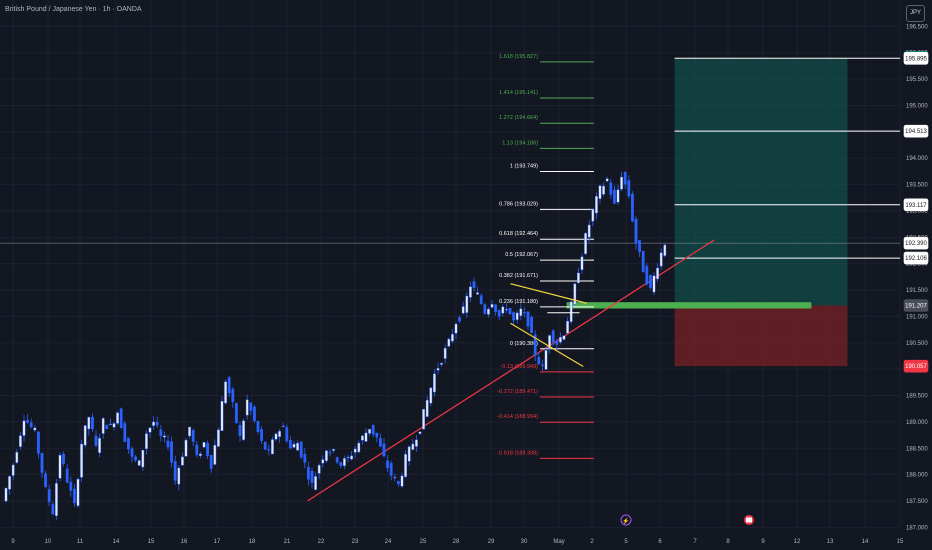  I want to click on x-tick-label: 15, so click(900, 542).